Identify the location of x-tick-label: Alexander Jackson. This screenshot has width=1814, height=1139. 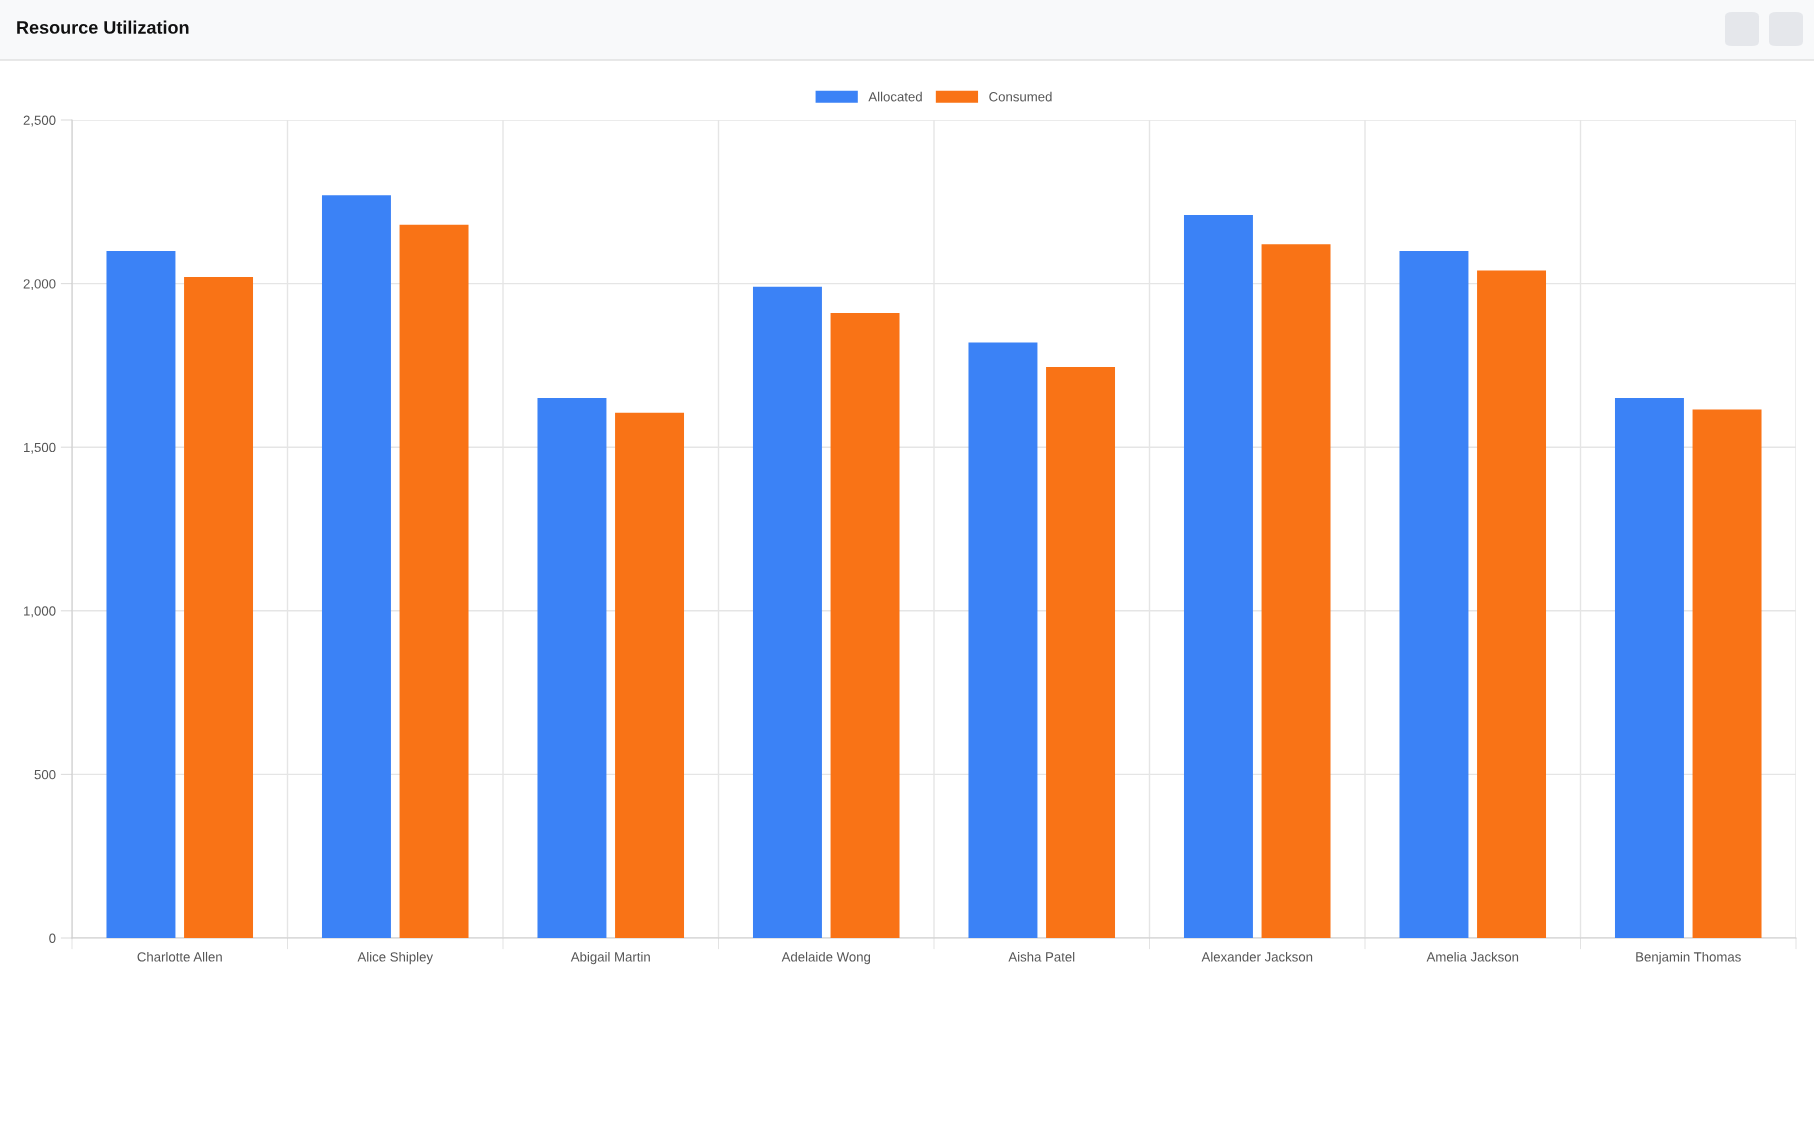
(1257, 956).